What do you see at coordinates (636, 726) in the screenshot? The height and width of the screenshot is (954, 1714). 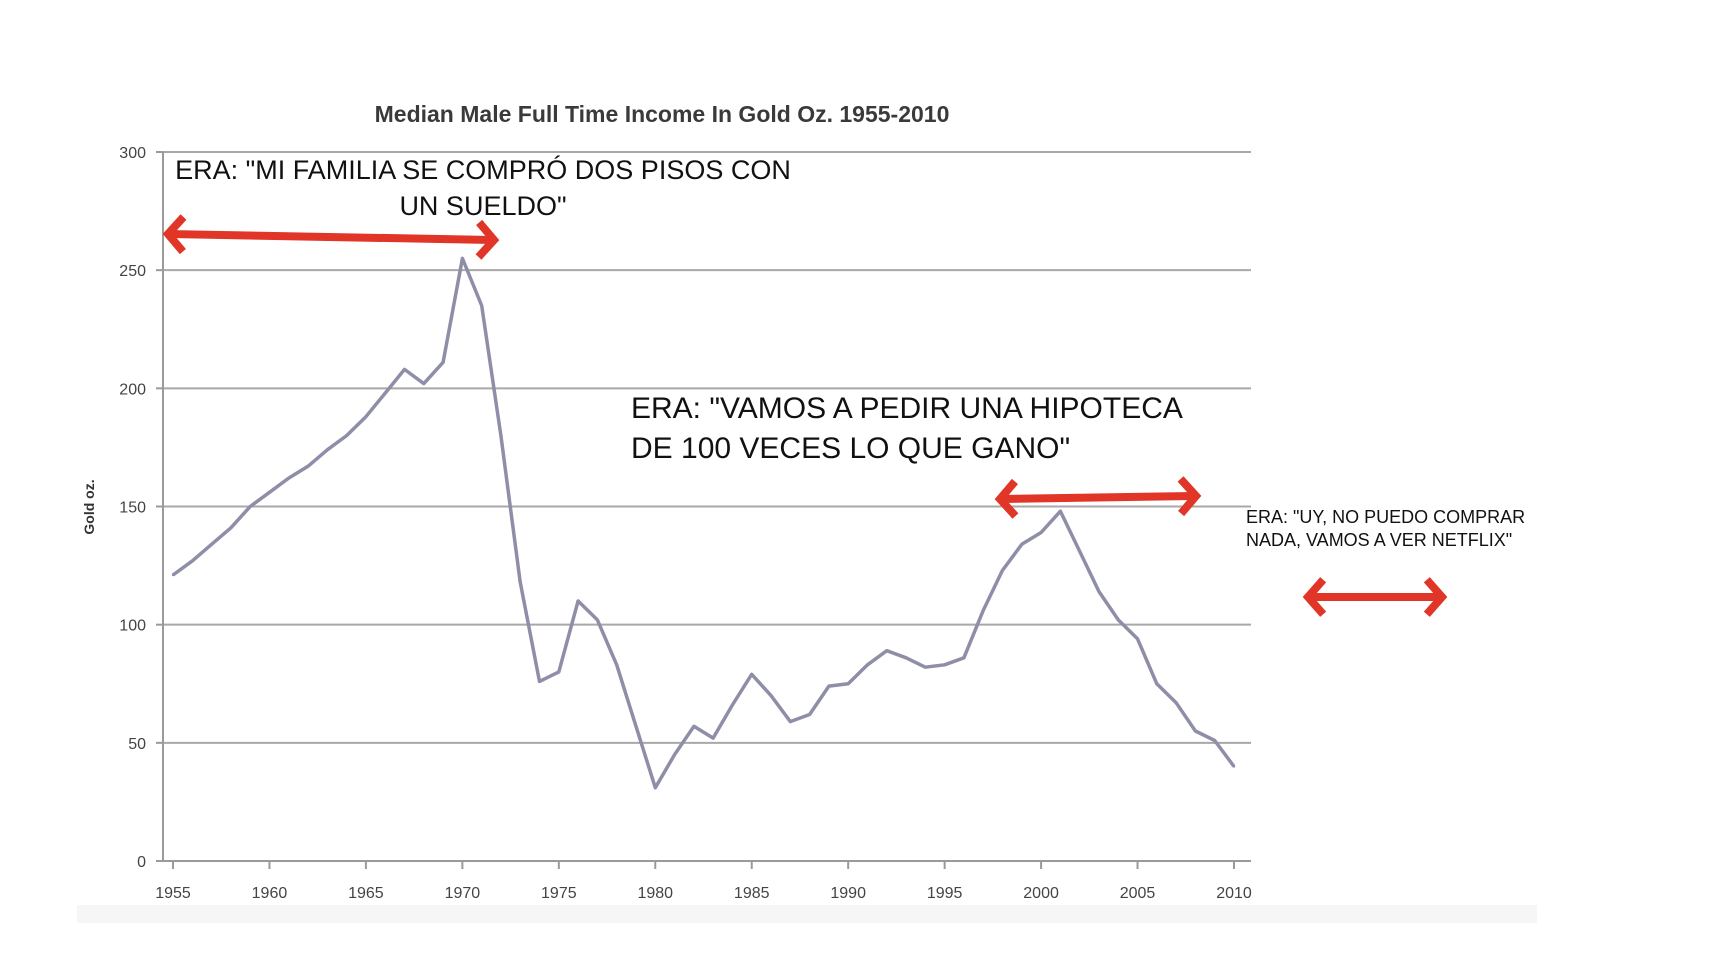 I see `data-point-1979` at bounding box center [636, 726].